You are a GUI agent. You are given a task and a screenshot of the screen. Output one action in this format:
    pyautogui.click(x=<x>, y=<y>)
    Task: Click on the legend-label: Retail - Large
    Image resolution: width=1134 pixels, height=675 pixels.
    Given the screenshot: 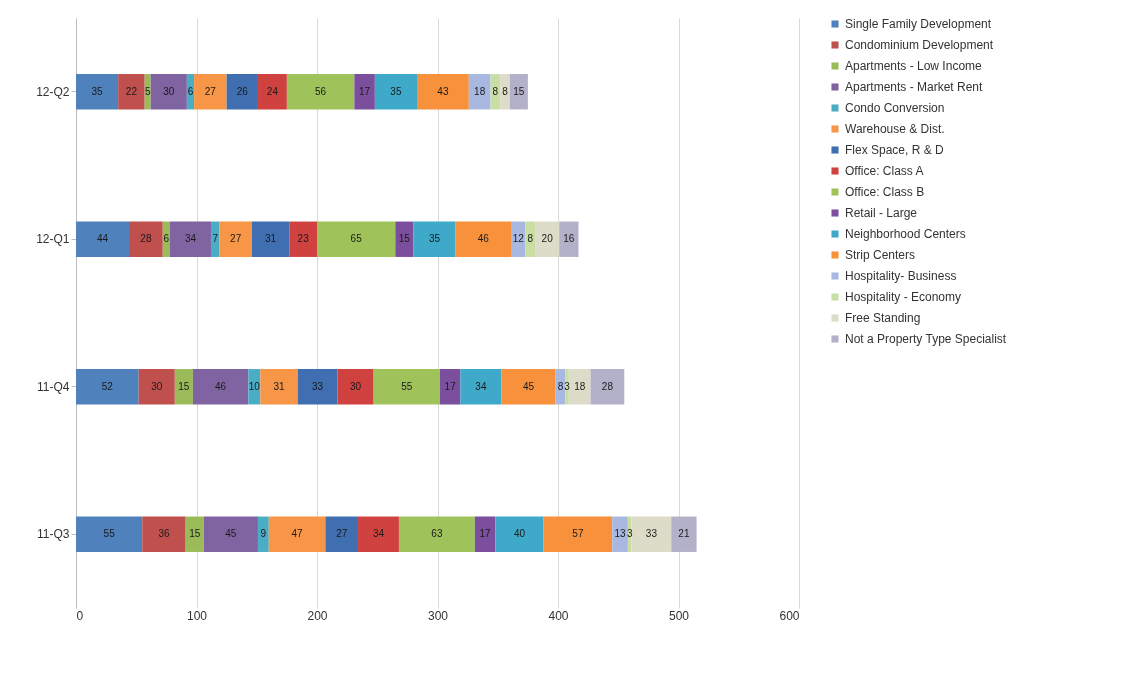 What is the action you would take?
    pyautogui.click(x=881, y=213)
    